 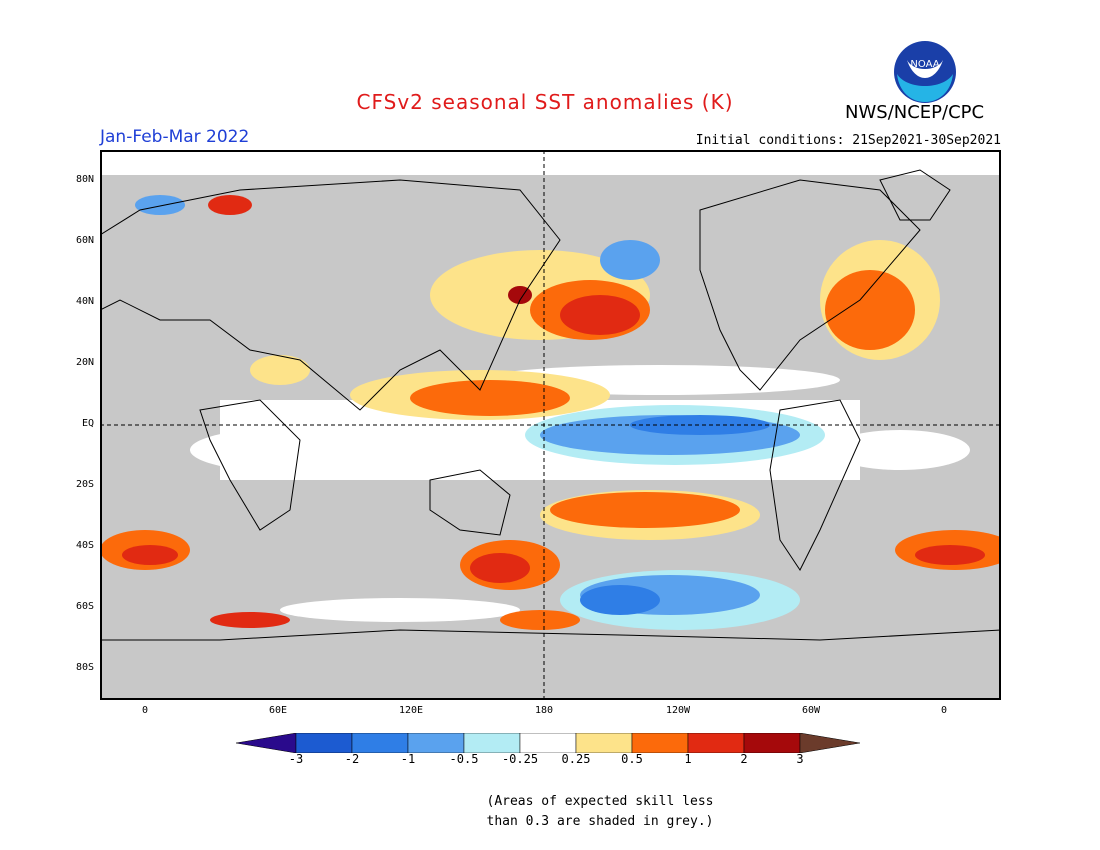 I want to click on svg-text: NOAA, so click(x=924, y=64).